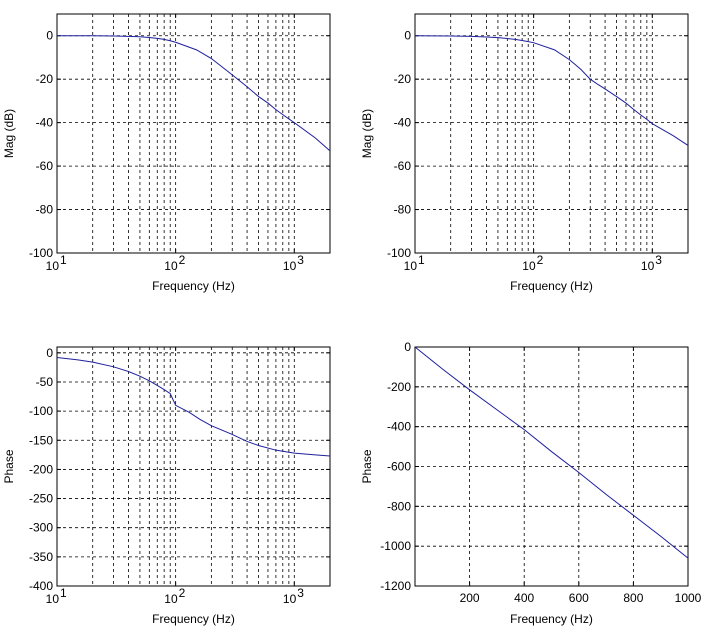  Describe the element at coordinates (633, 598) in the screenshot. I see `x-tick-label: 800` at that location.